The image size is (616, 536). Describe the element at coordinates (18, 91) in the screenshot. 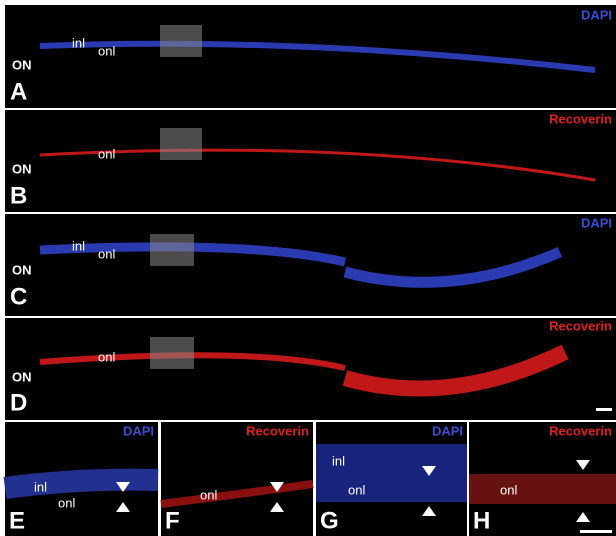

I see `panel-letter: A` at that location.